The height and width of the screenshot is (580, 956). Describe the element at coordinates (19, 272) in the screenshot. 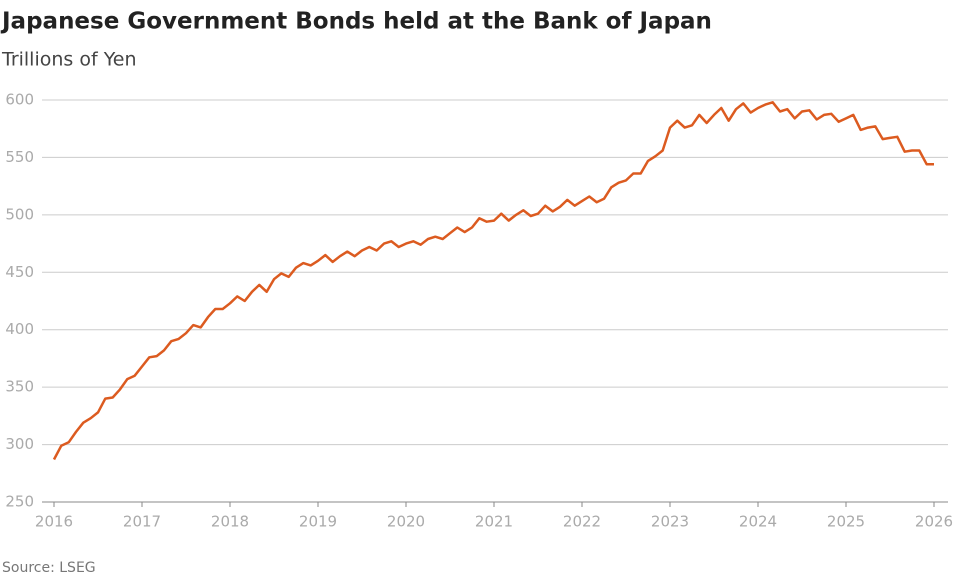

I see `y-tick-label: 450` at that location.